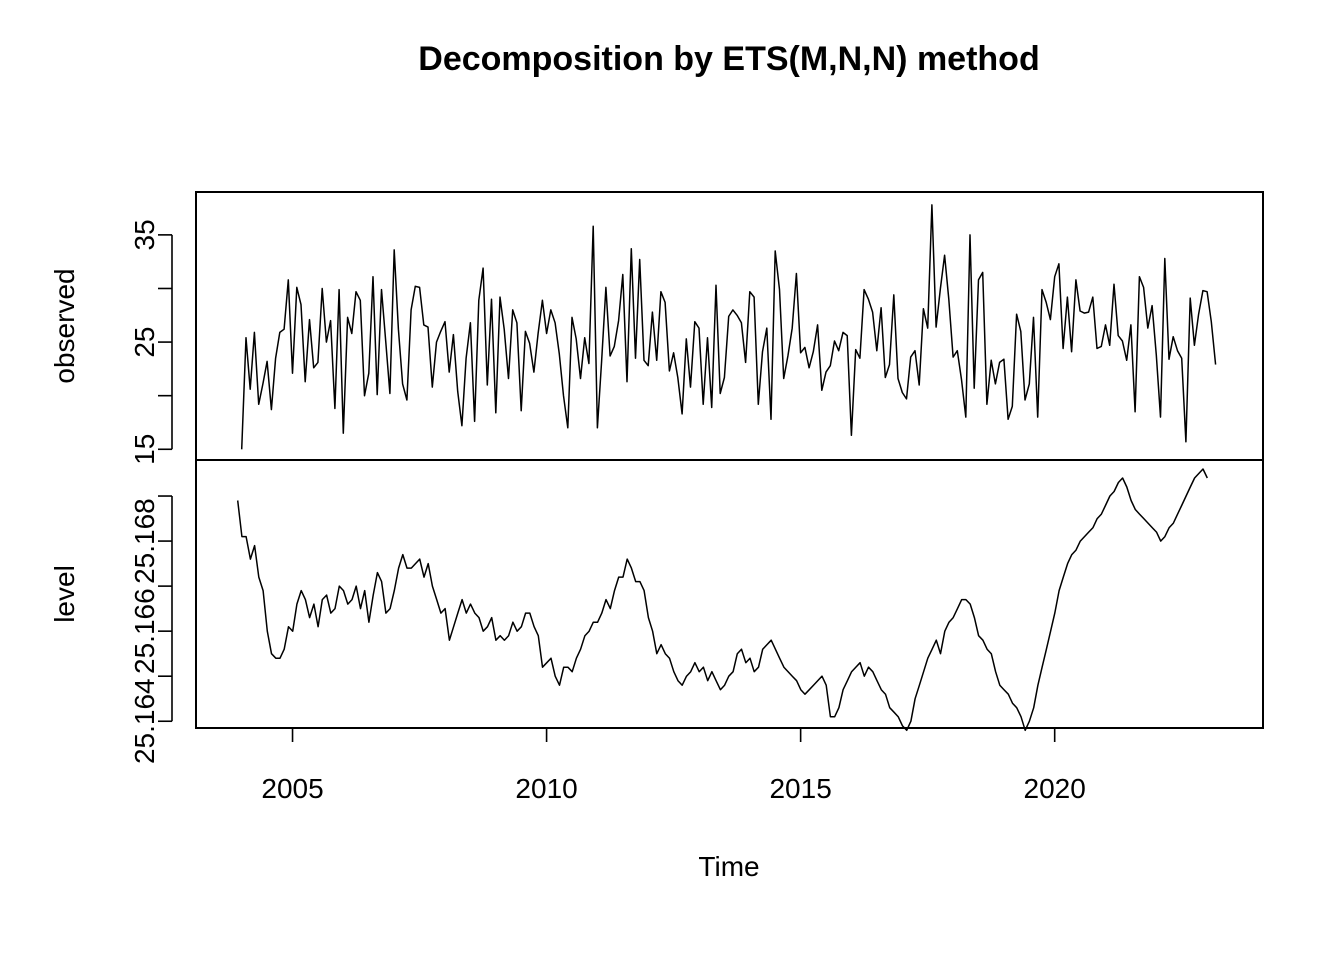 The image size is (1344, 960). Describe the element at coordinates (1055, 788) in the screenshot. I see `x-tick-label: 2020` at that location.